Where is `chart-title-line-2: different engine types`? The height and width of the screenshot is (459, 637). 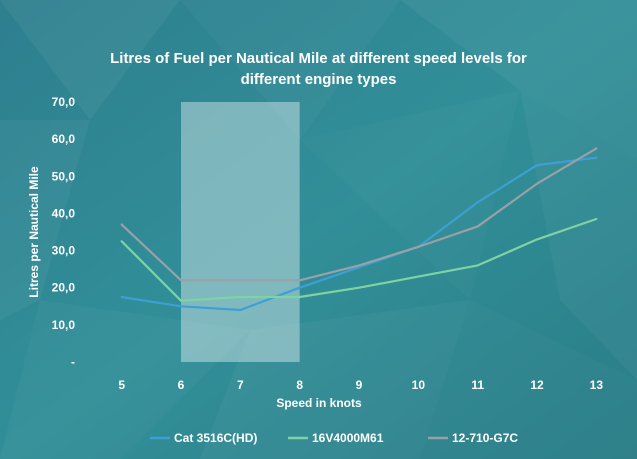
chart-title-line-2: different engine types is located at coordinates (319, 79).